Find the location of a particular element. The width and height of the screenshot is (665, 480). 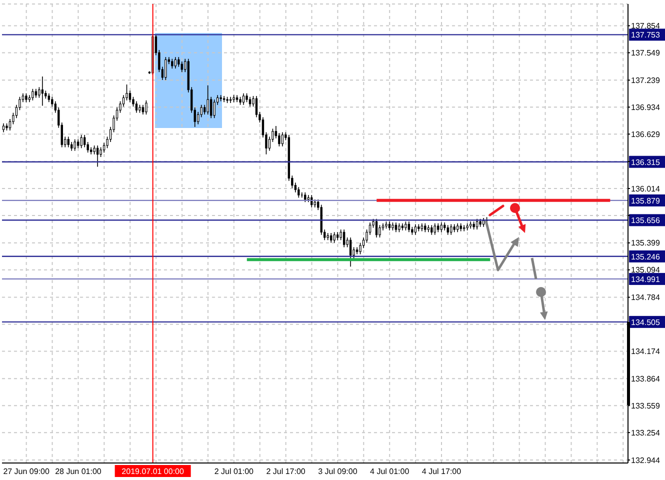

y-tick-label: 136.014 is located at coordinates (645, 189).